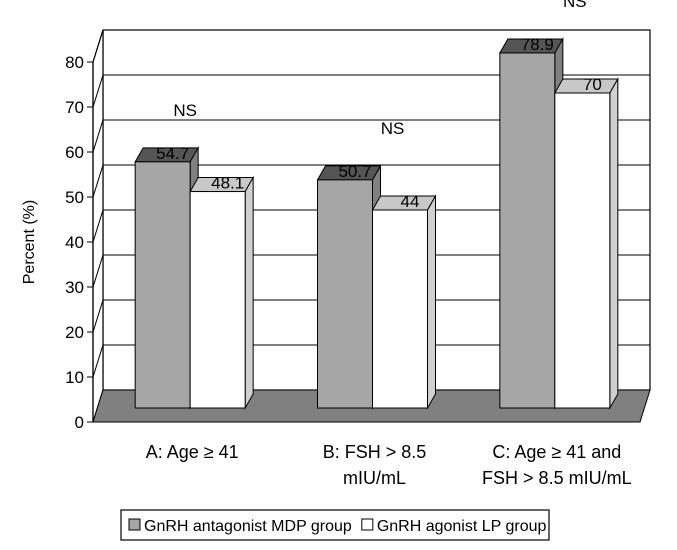 The height and width of the screenshot is (550, 677). I want to click on y-tick-label: 70, so click(74, 107).